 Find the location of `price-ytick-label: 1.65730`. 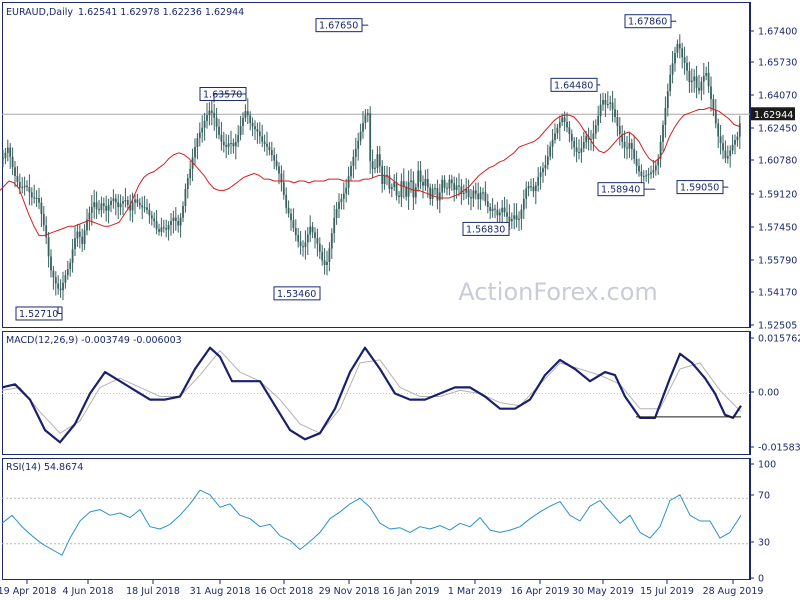

price-ytick-label: 1.65730 is located at coordinates (777, 63).